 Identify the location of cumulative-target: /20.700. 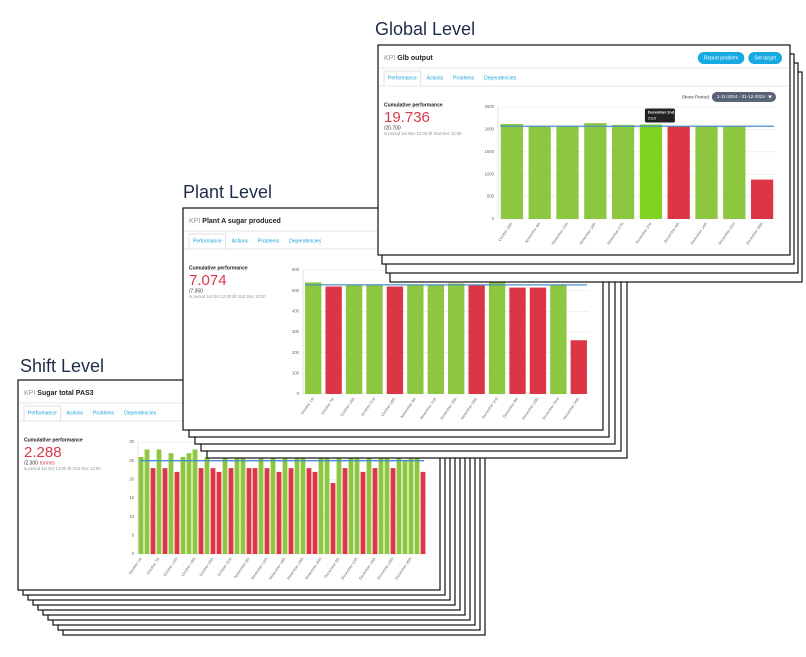
(392, 128).